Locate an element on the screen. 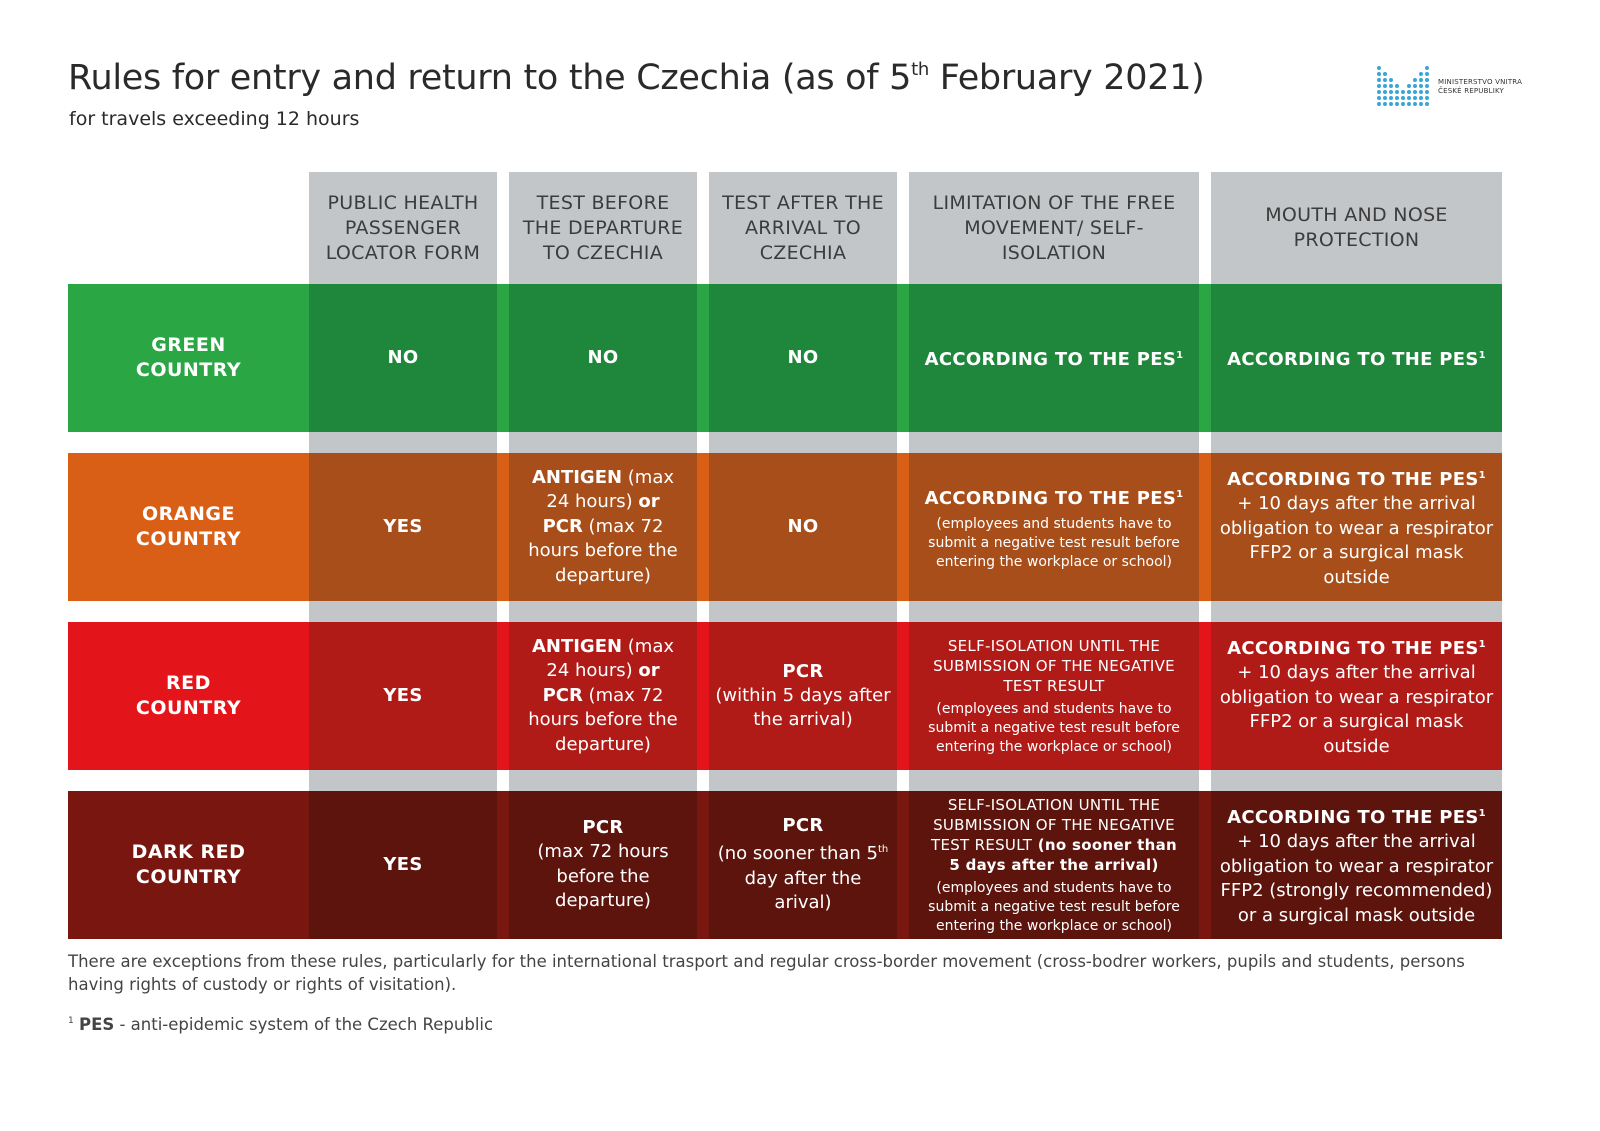  logo-line2: ČESKÉ REPUBLIKY is located at coordinates (1471, 90).